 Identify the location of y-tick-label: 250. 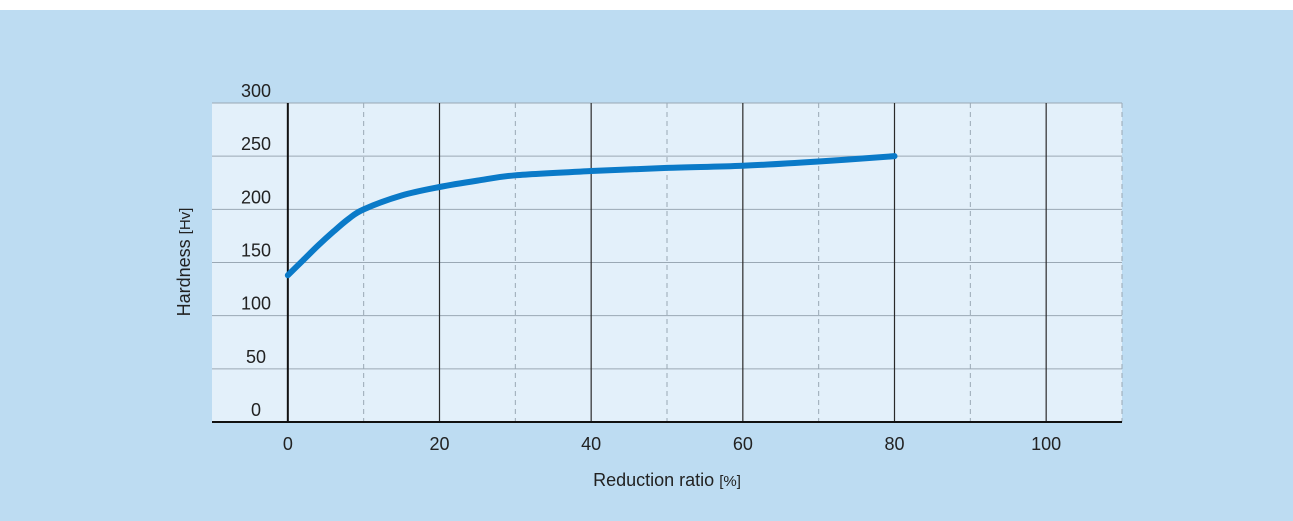
(256, 144).